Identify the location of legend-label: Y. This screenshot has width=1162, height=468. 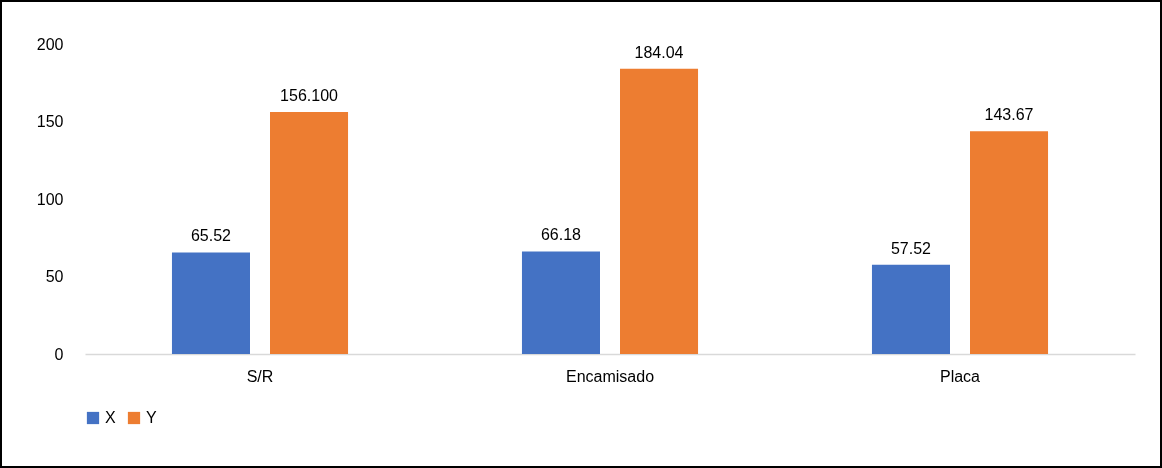
(151, 417).